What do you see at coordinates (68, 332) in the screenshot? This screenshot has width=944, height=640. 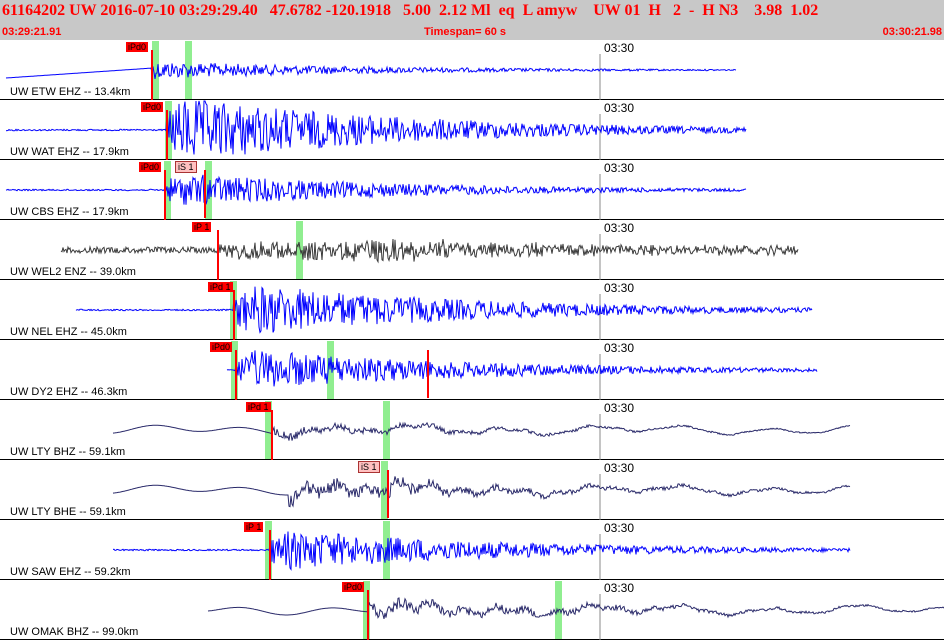 I see `trace-label: UW NEL EHZ -- 45.0km` at bounding box center [68, 332].